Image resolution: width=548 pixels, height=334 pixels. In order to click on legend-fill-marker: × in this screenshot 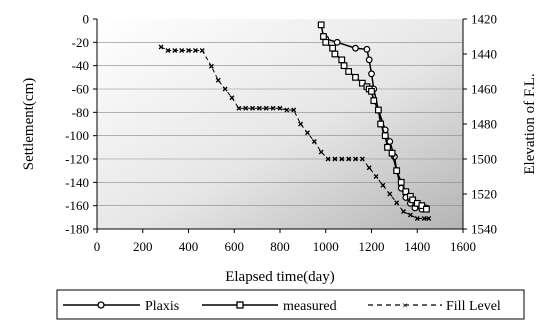, I will do `click(405, 306)`.